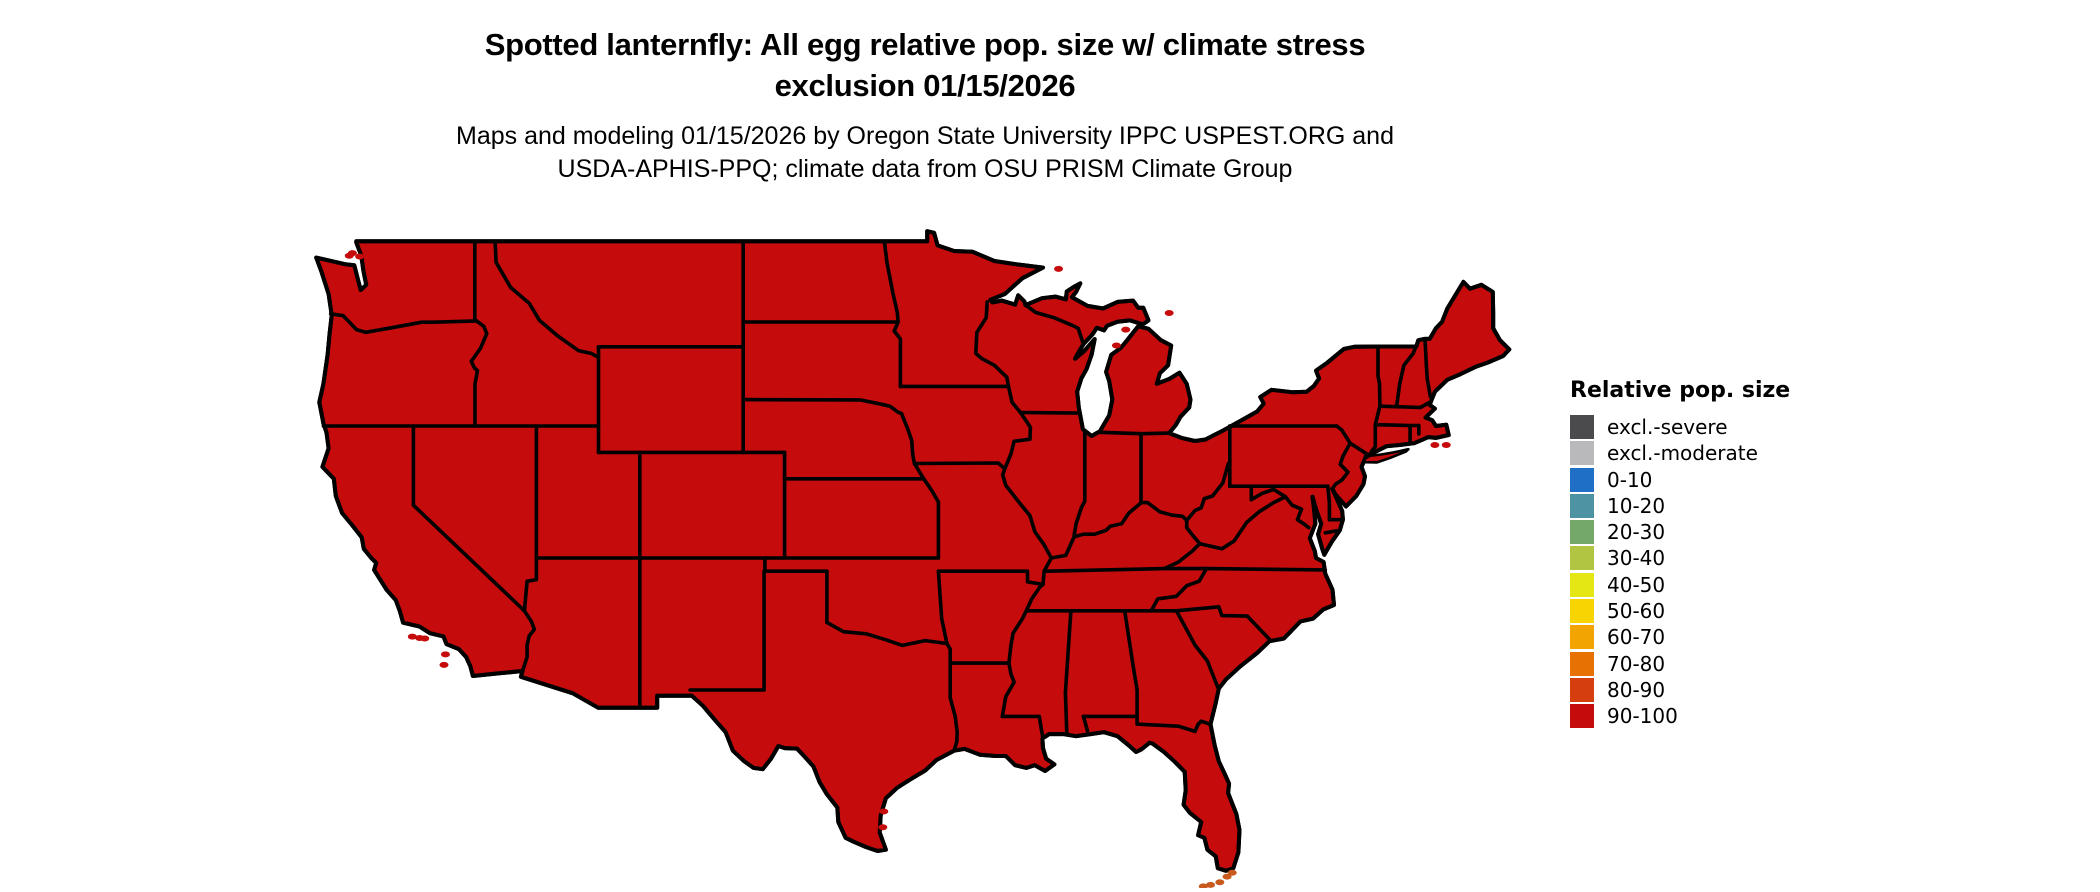 The height and width of the screenshot is (892, 2100). I want to click on legend-label: excl.-severe, so click(1667, 427).